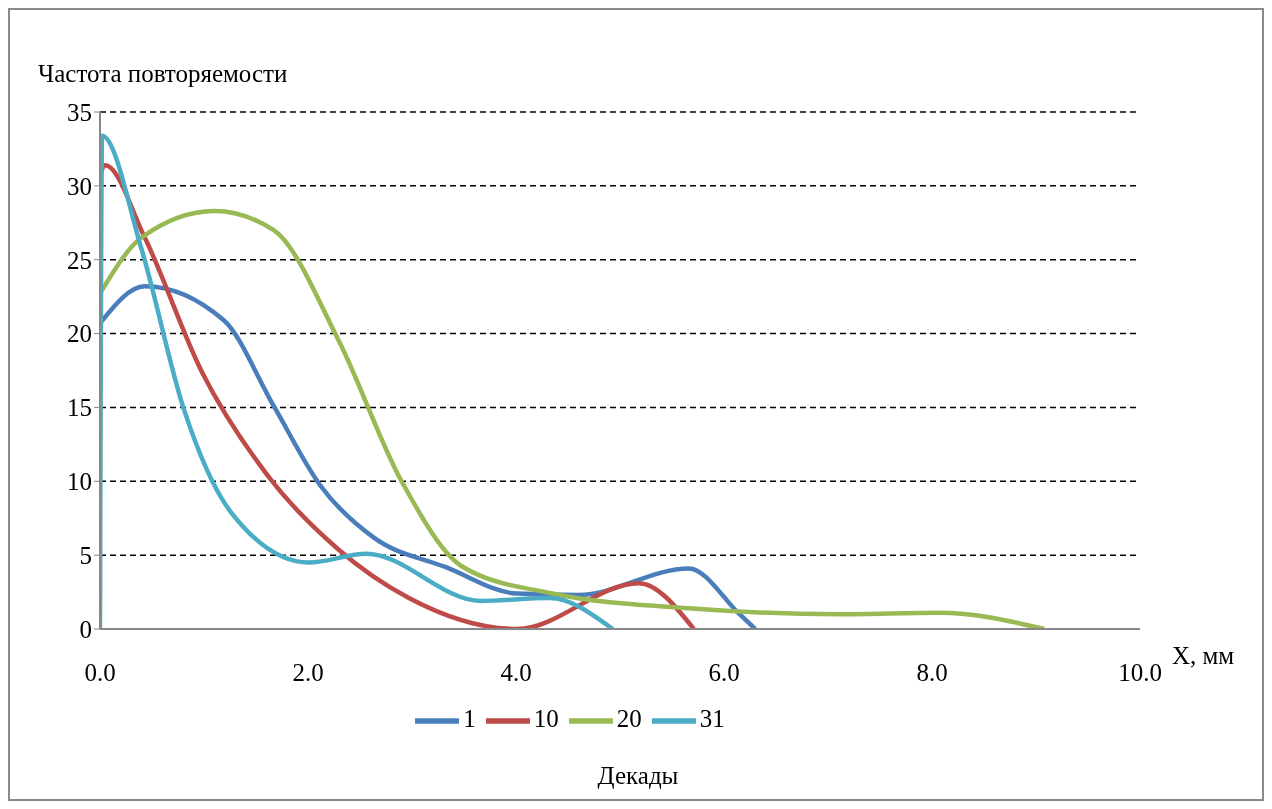 The image size is (1272, 809). Describe the element at coordinates (85, 556) in the screenshot. I see `y-tick-label: 5` at that location.